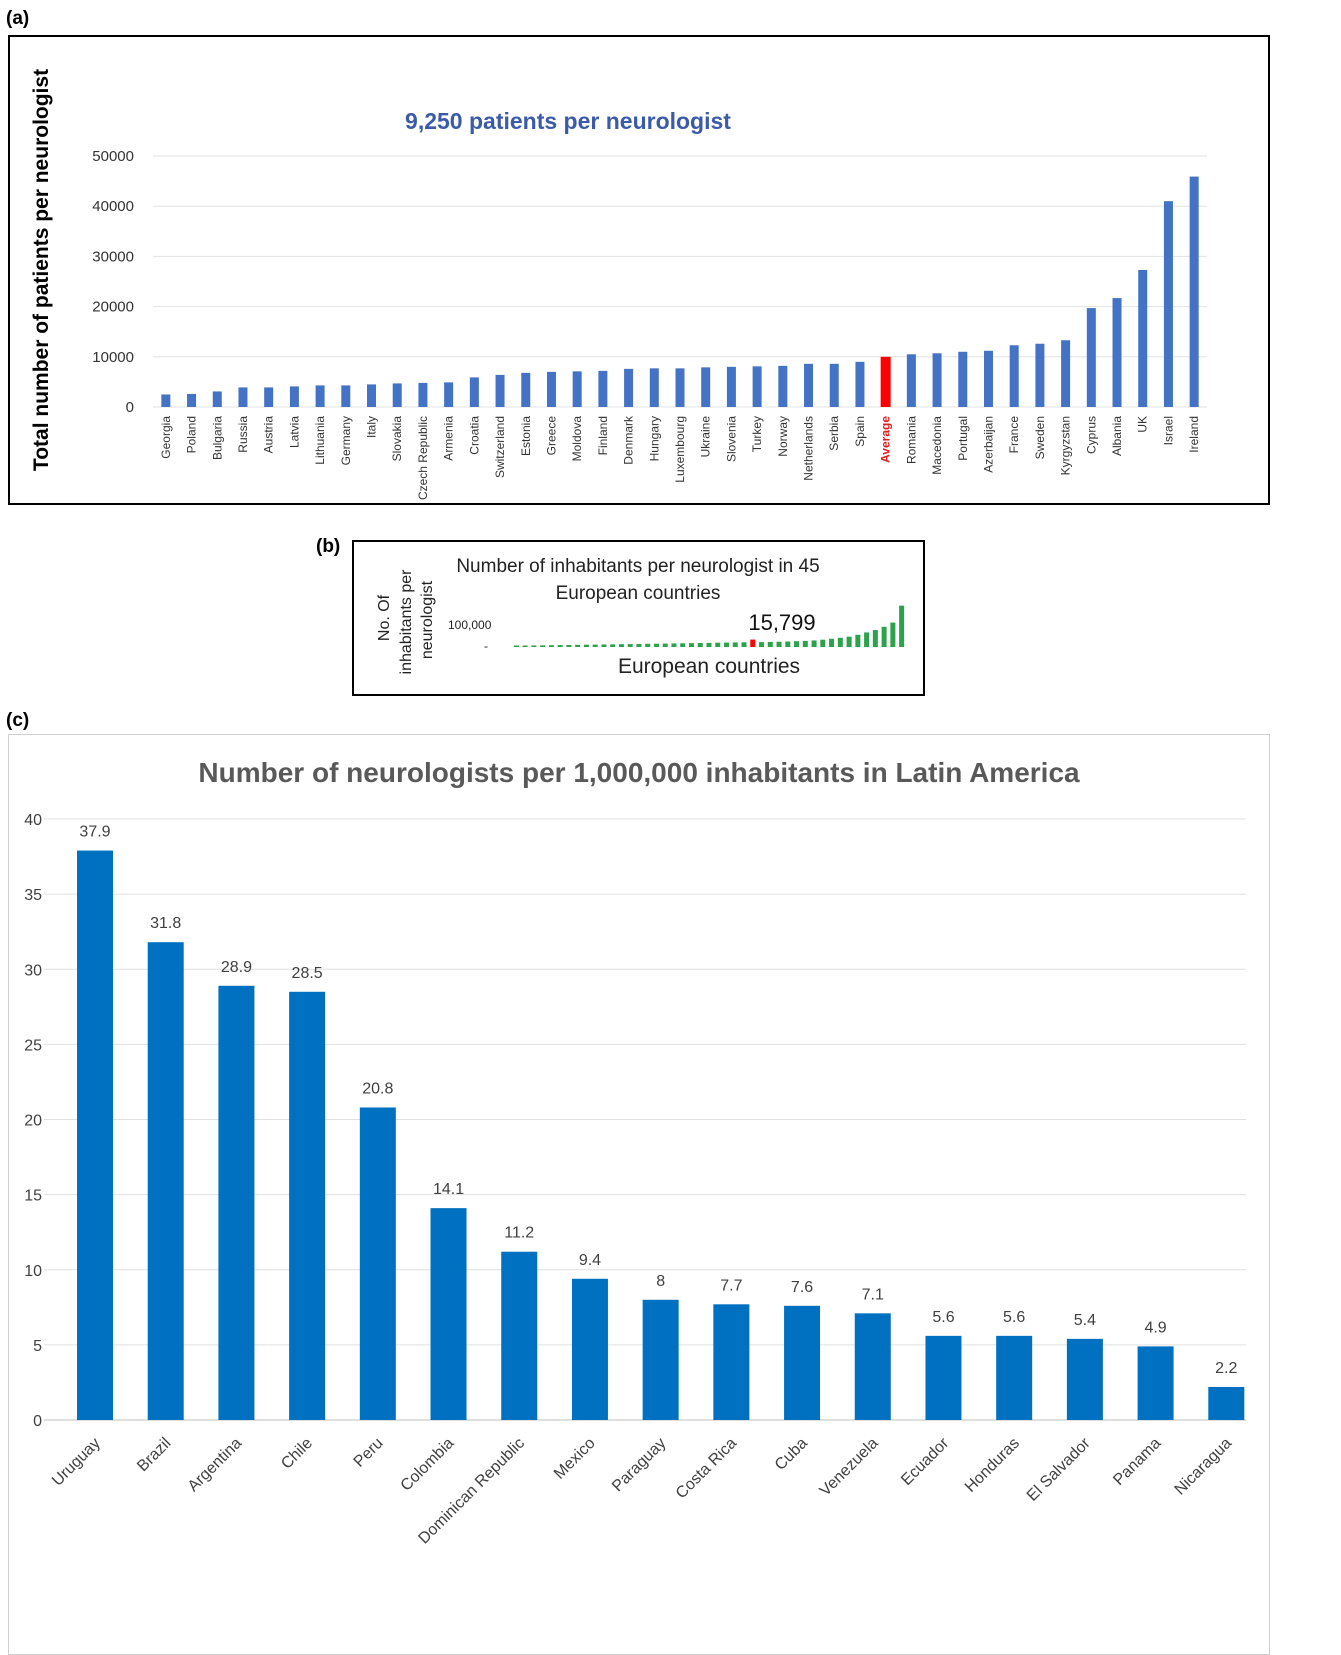 This screenshot has width=1341, height=1655. What do you see at coordinates (577, 439) in the screenshot?
I see `chart-a-category-label: Moldova` at bounding box center [577, 439].